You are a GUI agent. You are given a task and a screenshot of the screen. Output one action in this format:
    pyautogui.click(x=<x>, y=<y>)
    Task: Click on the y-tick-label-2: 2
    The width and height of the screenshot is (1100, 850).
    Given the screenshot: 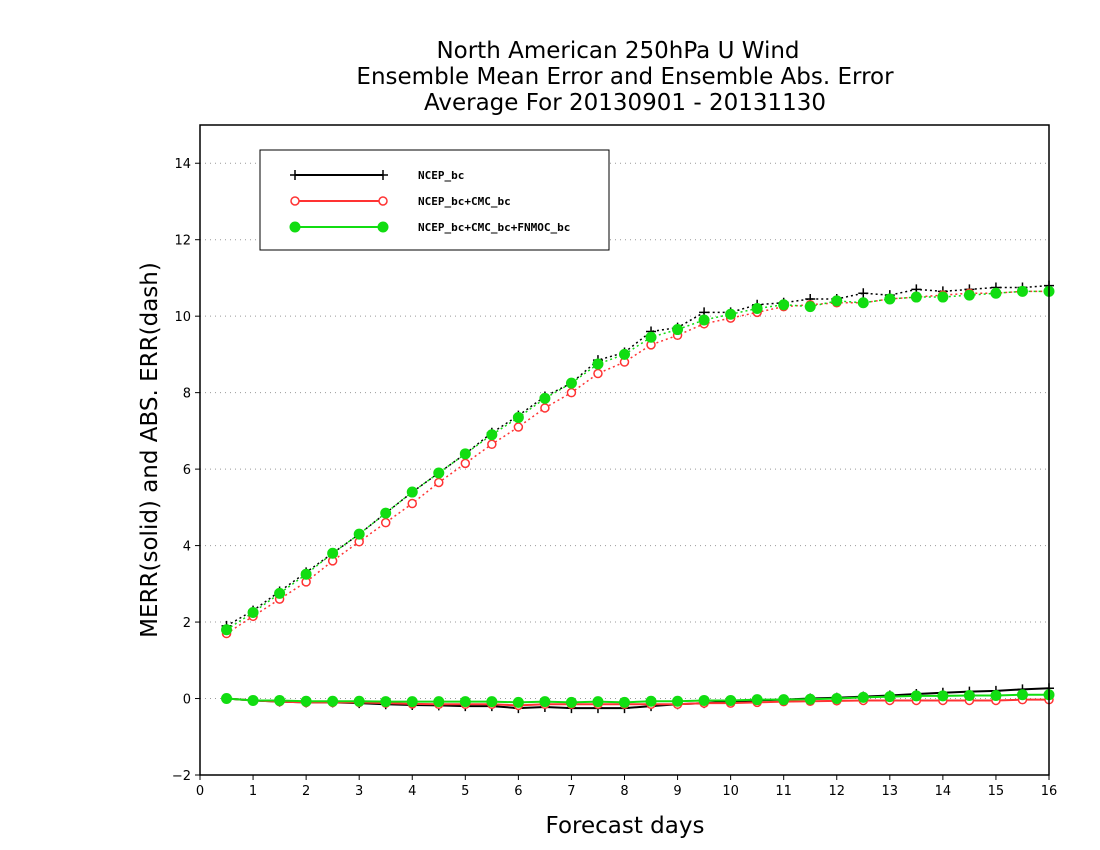 What is the action you would take?
    pyautogui.click(x=187, y=623)
    